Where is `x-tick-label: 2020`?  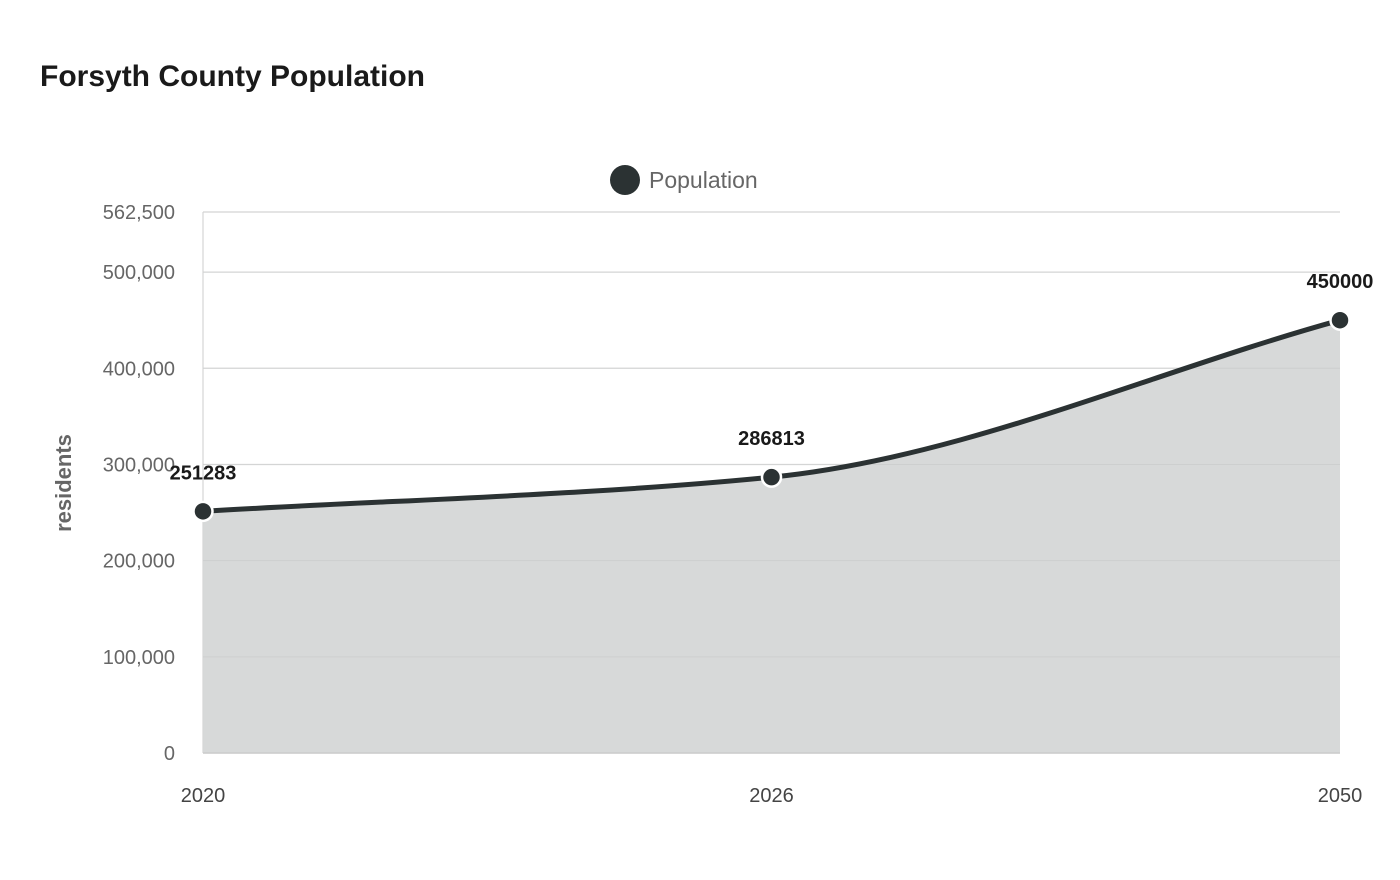 x-tick-label: 2020 is located at coordinates (203, 796).